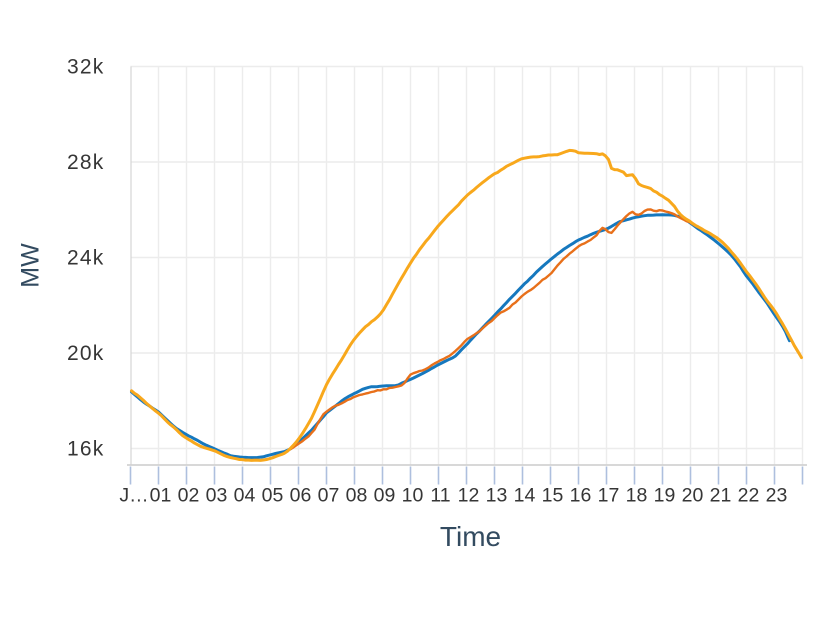 This screenshot has height=625, width=826. Describe the element at coordinates (357, 496) in the screenshot. I see `svg-text: 08` at that location.